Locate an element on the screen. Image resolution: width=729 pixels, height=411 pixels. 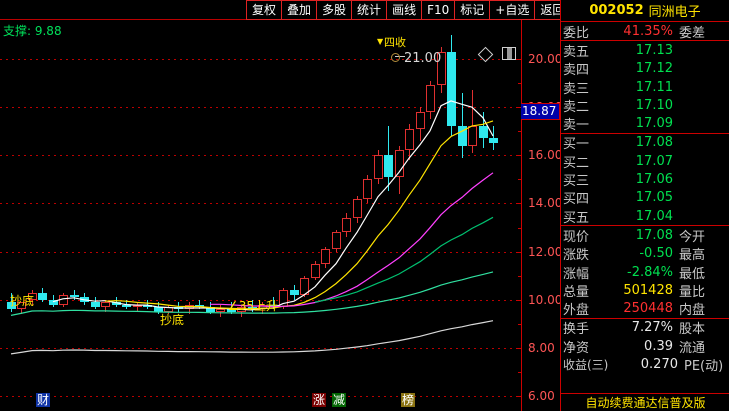
current-price-value: 17.08 is located at coordinates (654, 235).